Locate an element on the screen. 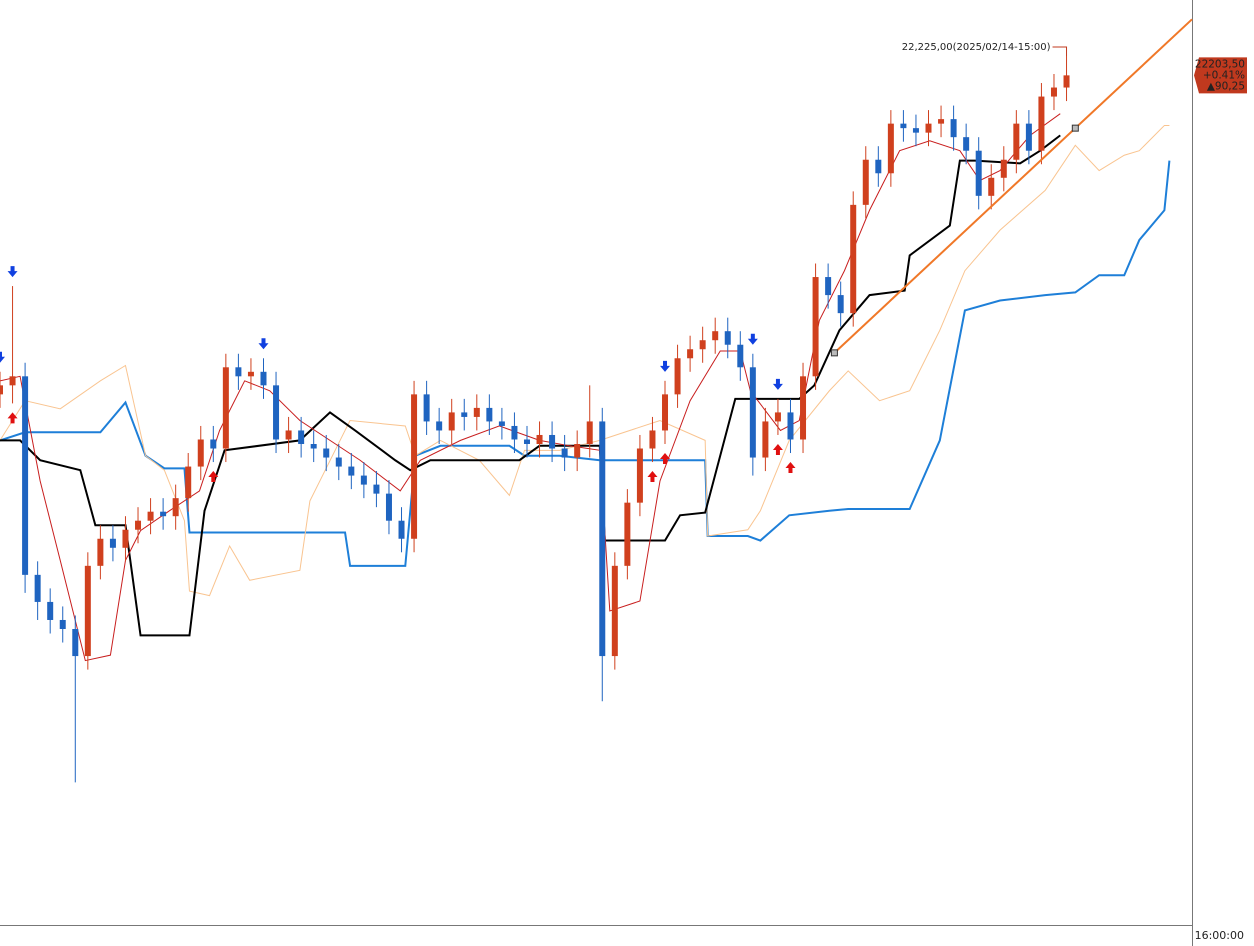  last-price-change: +0.41% is located at coordinates (1224, 75).